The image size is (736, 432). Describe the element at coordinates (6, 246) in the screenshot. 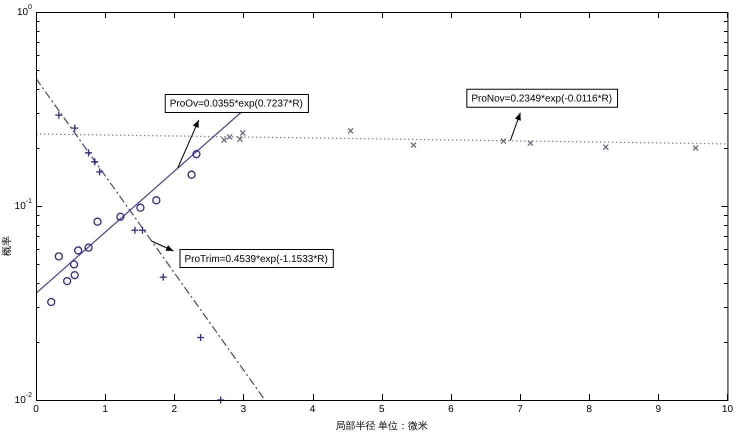

I see `y-axis-title: 概率` at that location.